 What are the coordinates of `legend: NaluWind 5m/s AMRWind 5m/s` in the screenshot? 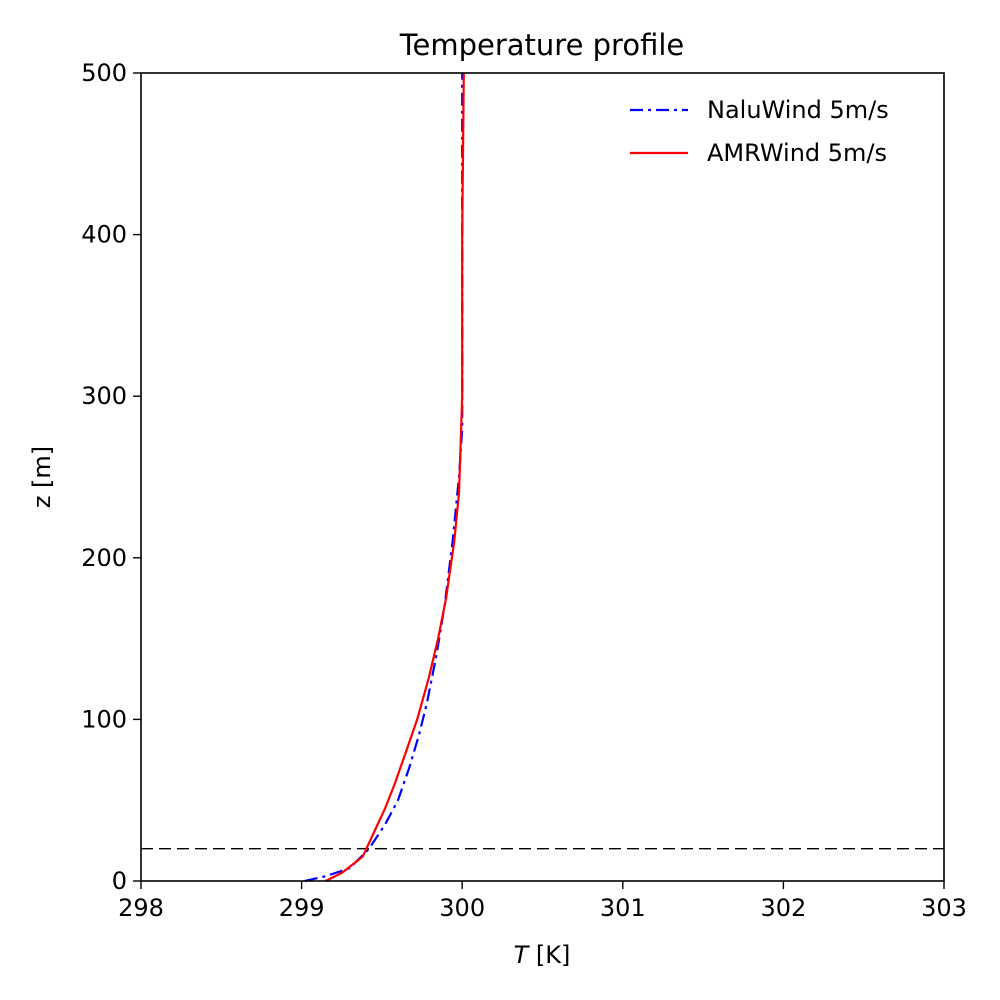 It's located at (759, 131).